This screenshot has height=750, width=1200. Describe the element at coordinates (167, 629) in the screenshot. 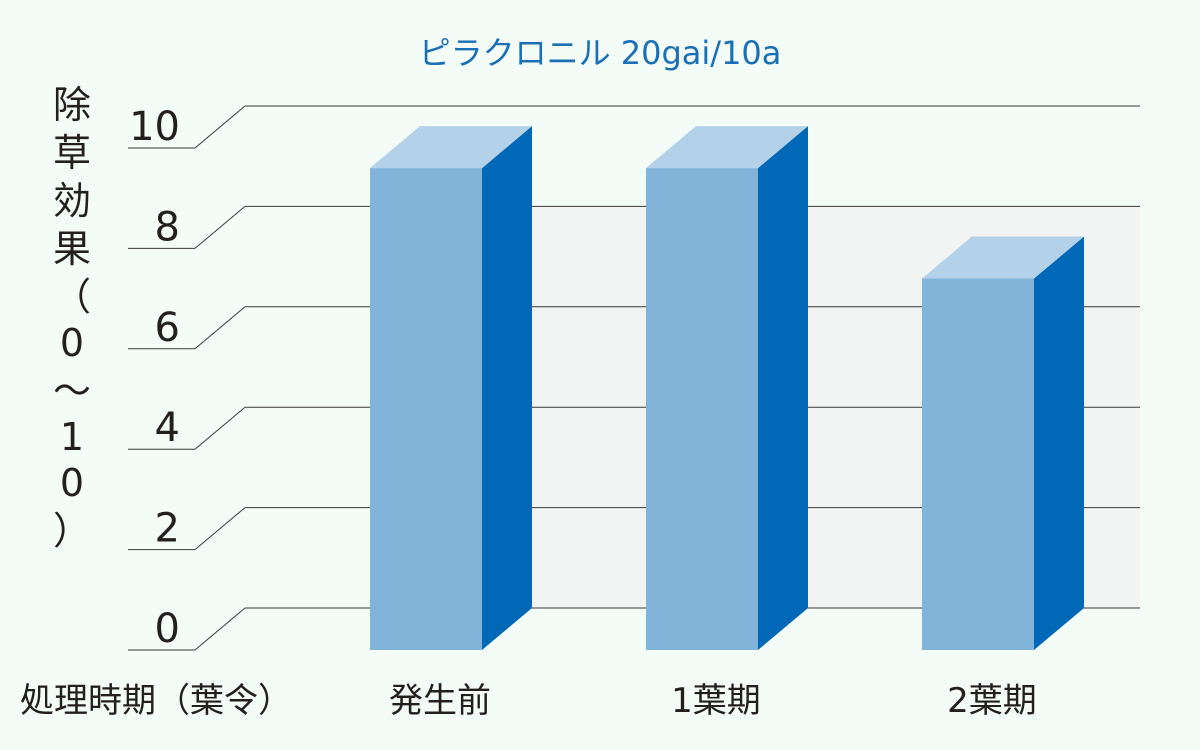

I see `y-tick-label: 0` at that location.